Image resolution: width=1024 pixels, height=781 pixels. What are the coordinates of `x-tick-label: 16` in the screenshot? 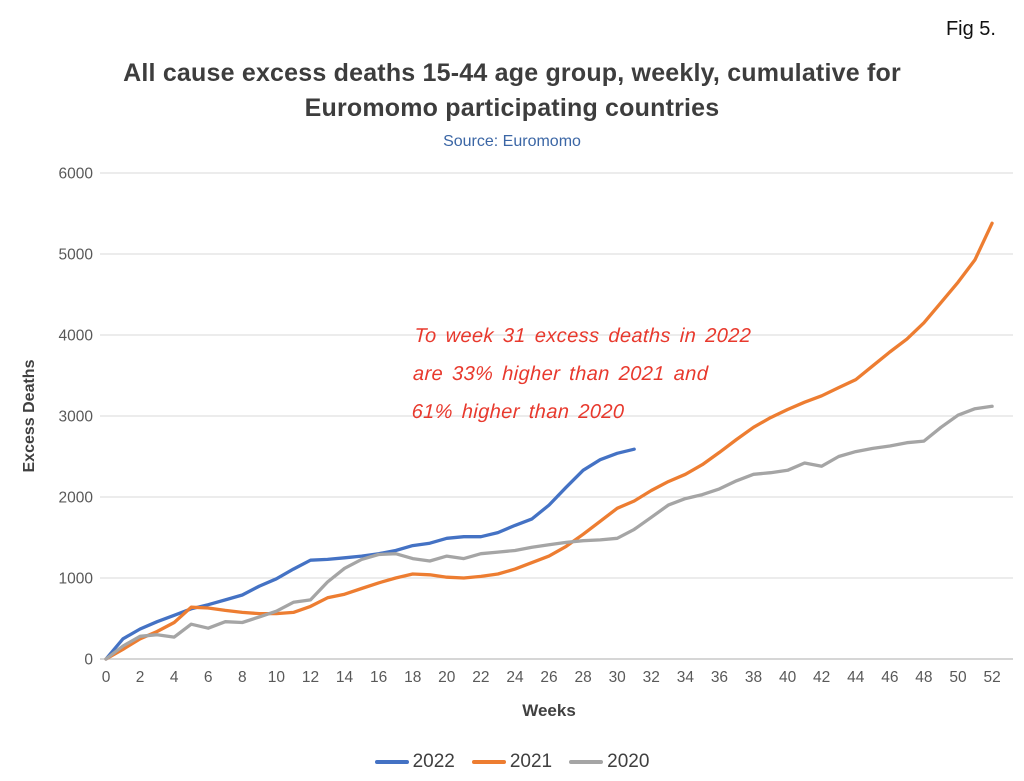 It's located at (378, 677).